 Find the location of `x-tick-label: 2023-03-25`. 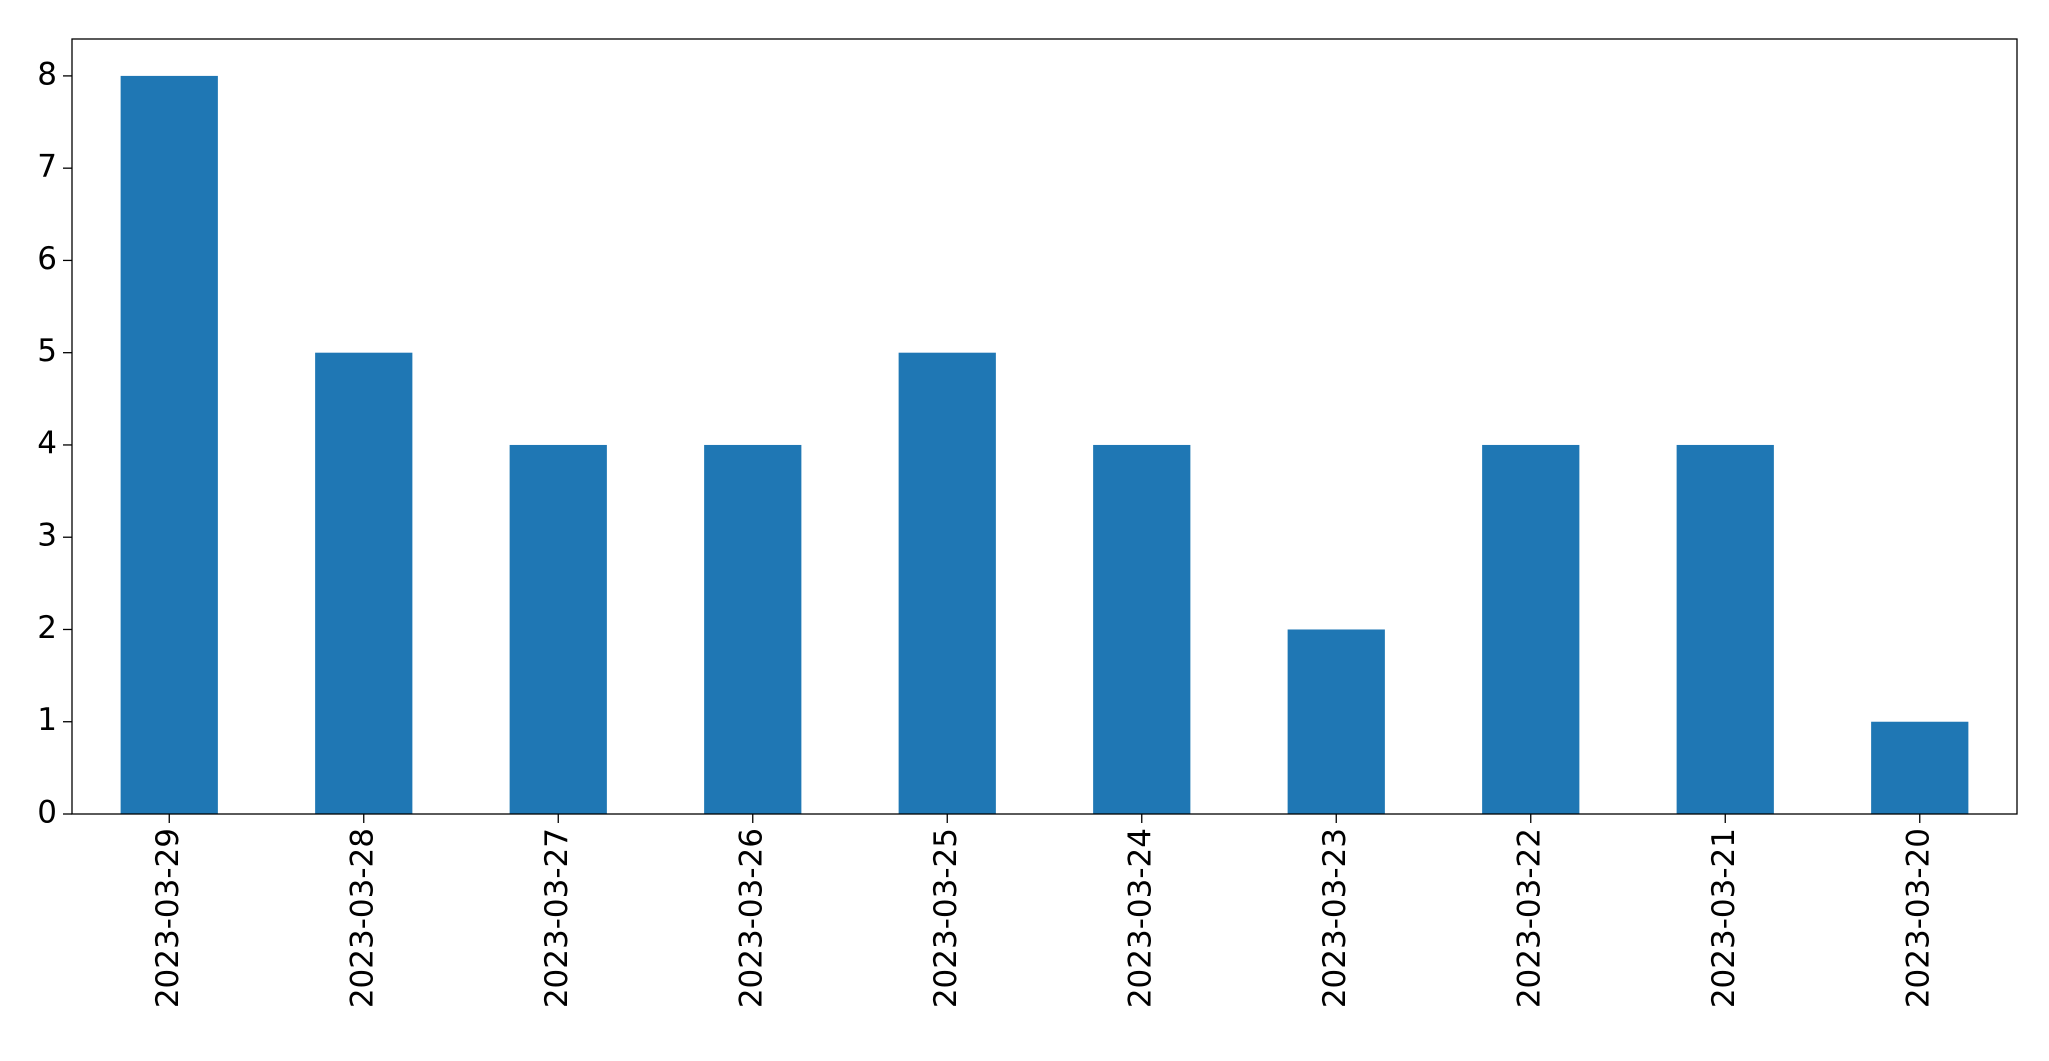

x-tick-label: 2023-03-25 is located at coordinates (946, 918).